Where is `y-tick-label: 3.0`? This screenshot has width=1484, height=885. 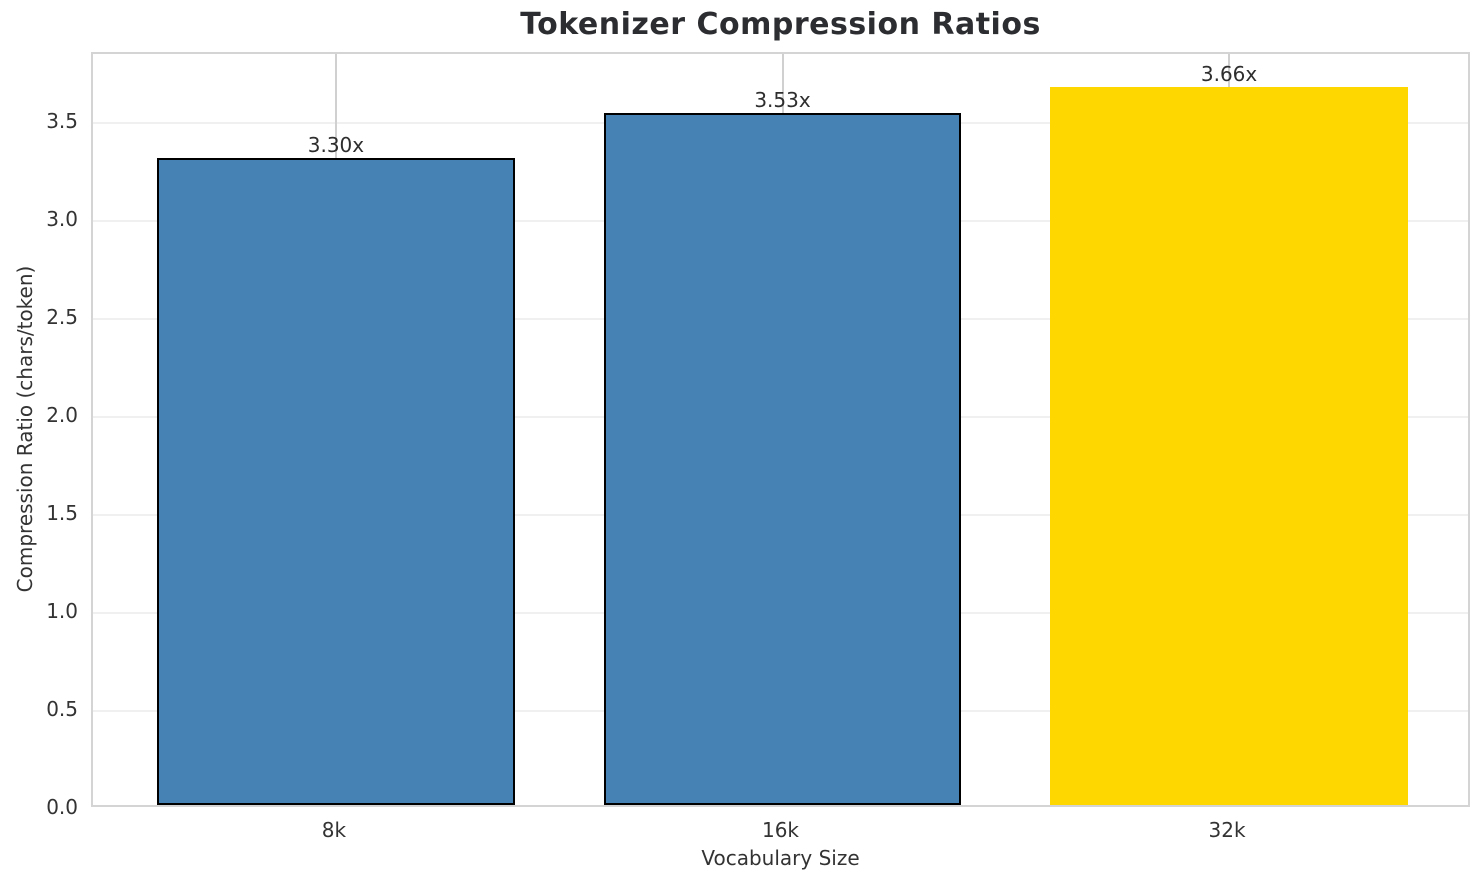 y-tick-label: 3.0 is located at coordinates (62, 218).